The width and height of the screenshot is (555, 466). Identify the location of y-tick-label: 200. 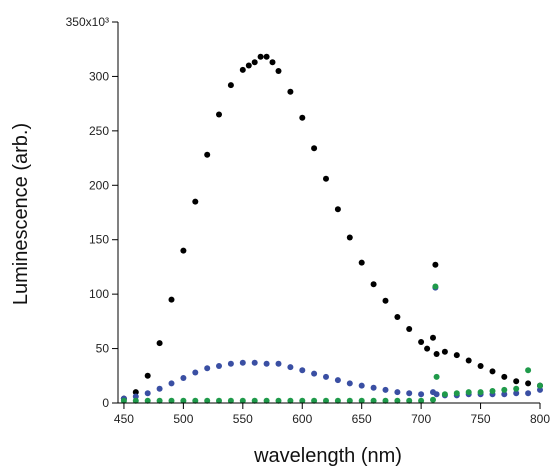
(99, 185).